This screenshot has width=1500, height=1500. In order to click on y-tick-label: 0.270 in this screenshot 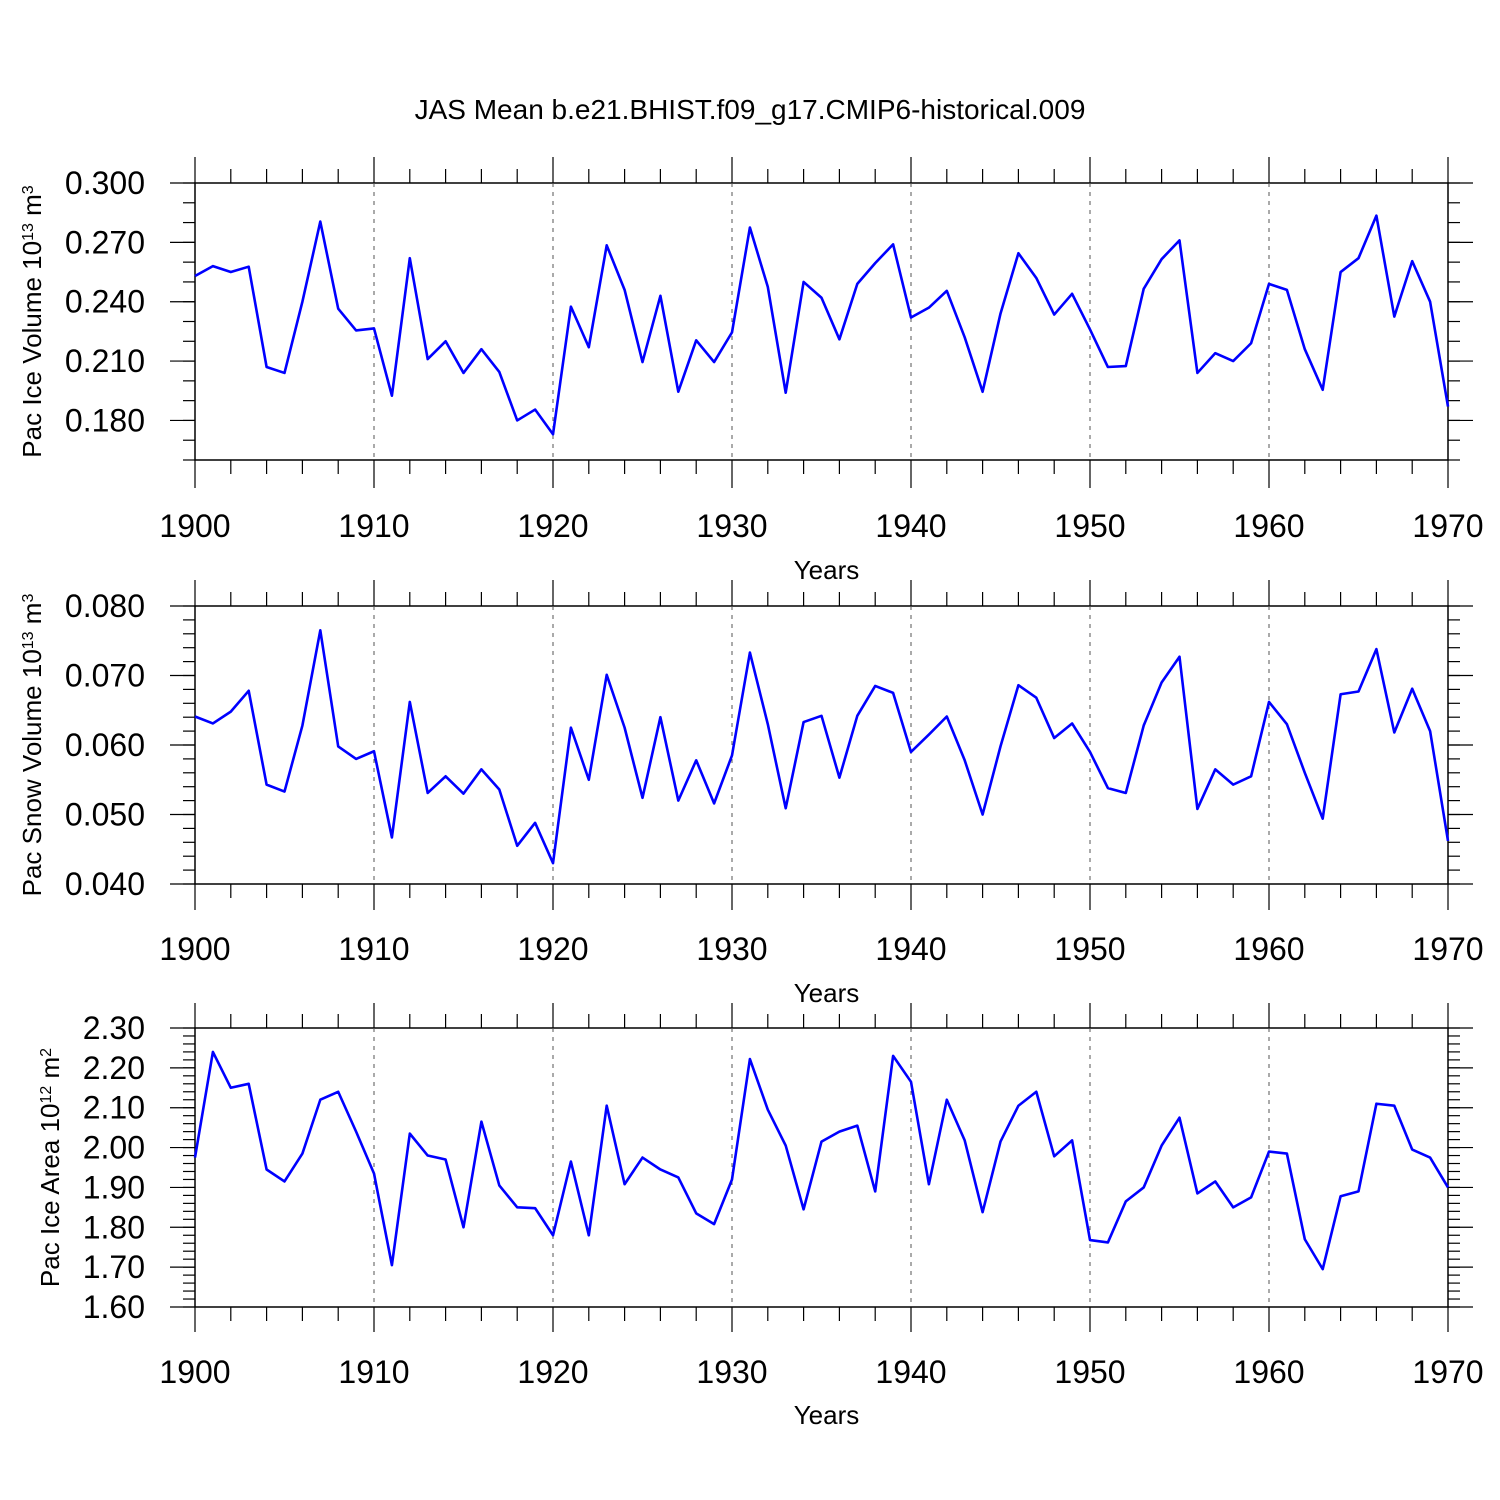, I will do `click(105, 242)`.